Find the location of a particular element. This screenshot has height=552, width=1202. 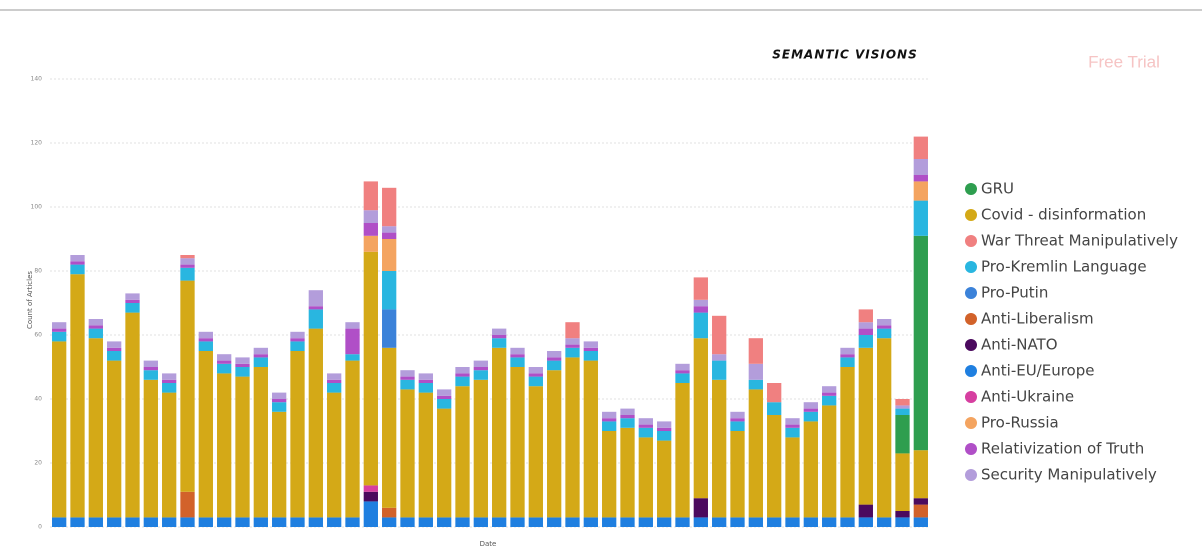

legend-label: Anti-Liberalism is located at coordinates (1037, 319).